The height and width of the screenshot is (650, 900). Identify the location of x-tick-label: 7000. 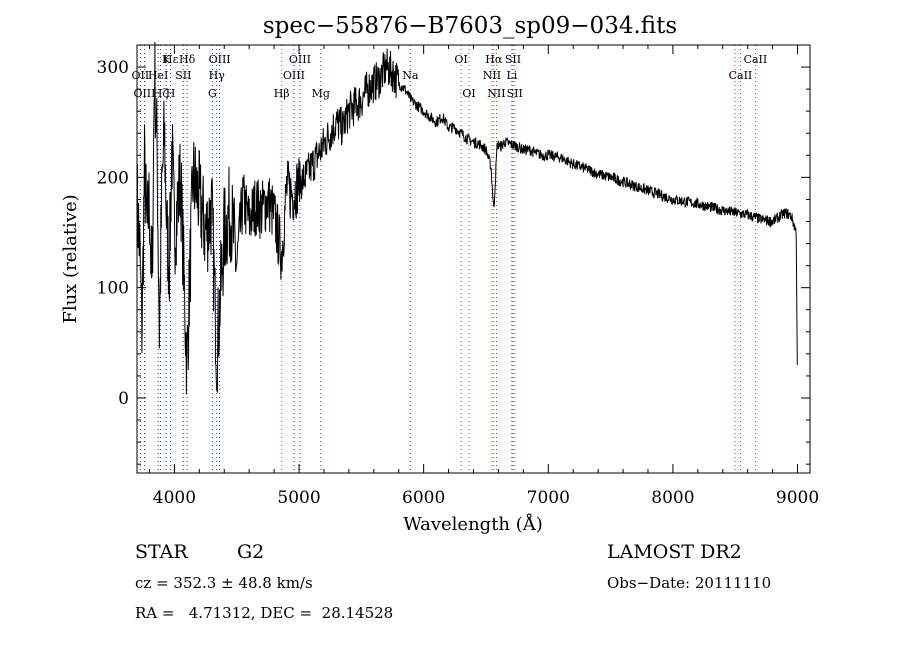
(548, 498).